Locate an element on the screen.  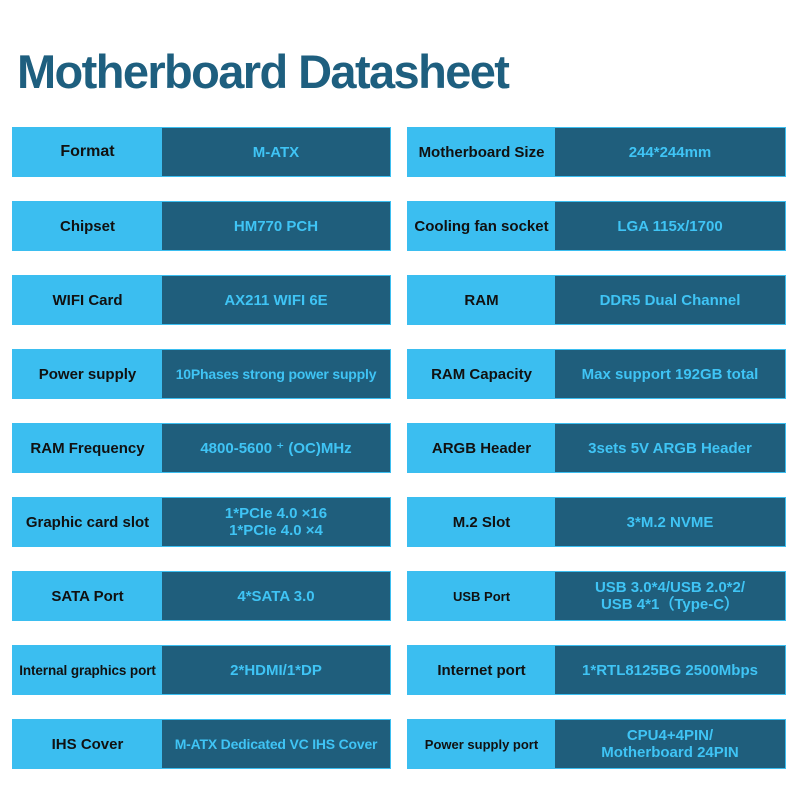
spec-value-line: USB 3.0*4/USB 2.0*2/ is located at coordinates (670, 587).